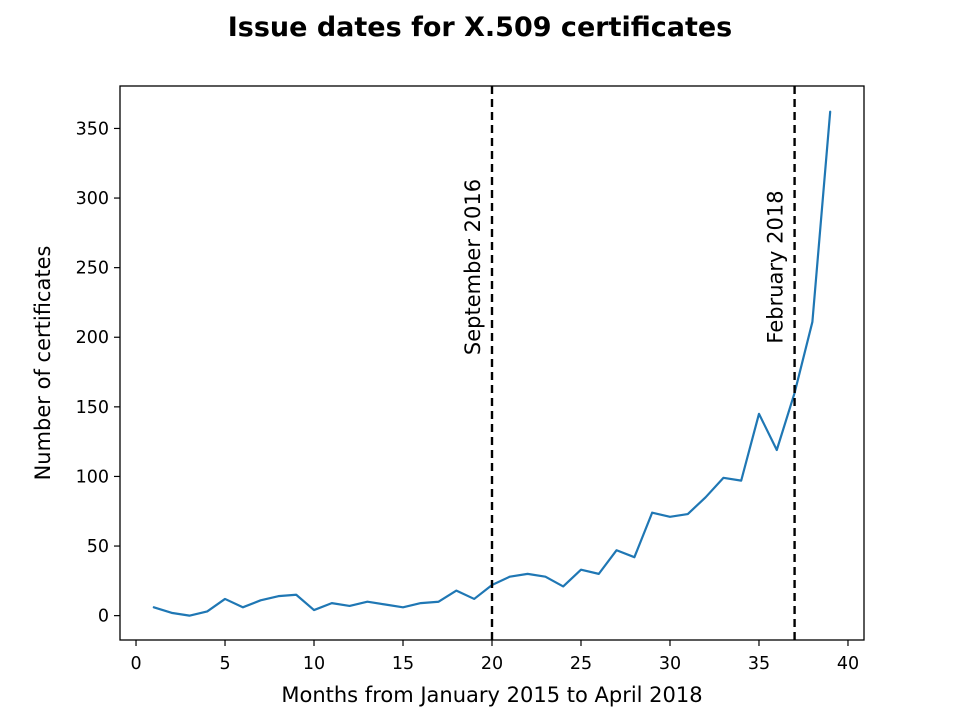 This screenshot has width=960, height=720. What do you see at coordinates (92, 129) in the screenshot?
I see `y-tick-label: 350` at bounding box center [92, 129].